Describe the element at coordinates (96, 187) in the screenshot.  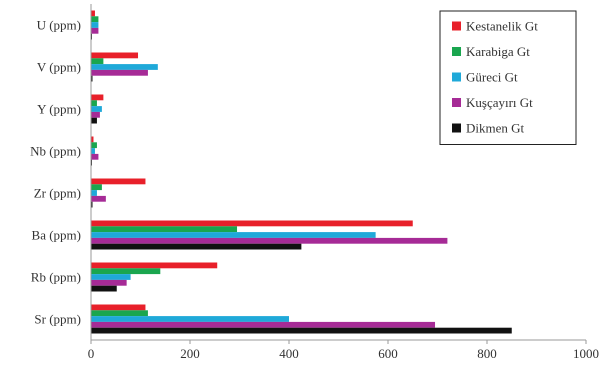
I see `bar-zr-ppm-karabiga-gt` at that location.